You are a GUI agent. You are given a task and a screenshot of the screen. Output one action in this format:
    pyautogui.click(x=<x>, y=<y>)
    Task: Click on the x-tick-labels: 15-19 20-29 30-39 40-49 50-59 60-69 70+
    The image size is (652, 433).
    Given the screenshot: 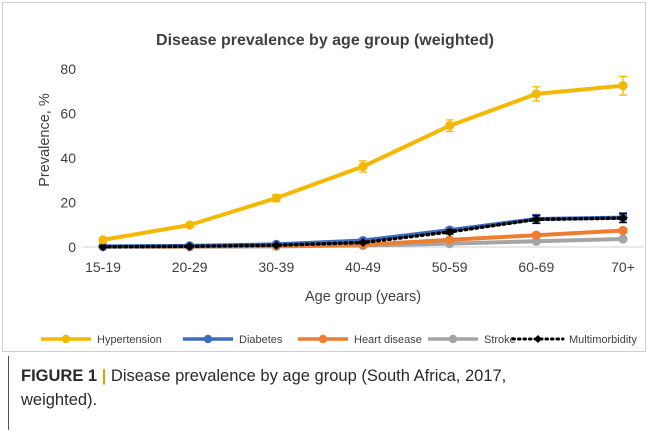 What is the action you would take?
    pyautogui.click(x=360, y=267)
    